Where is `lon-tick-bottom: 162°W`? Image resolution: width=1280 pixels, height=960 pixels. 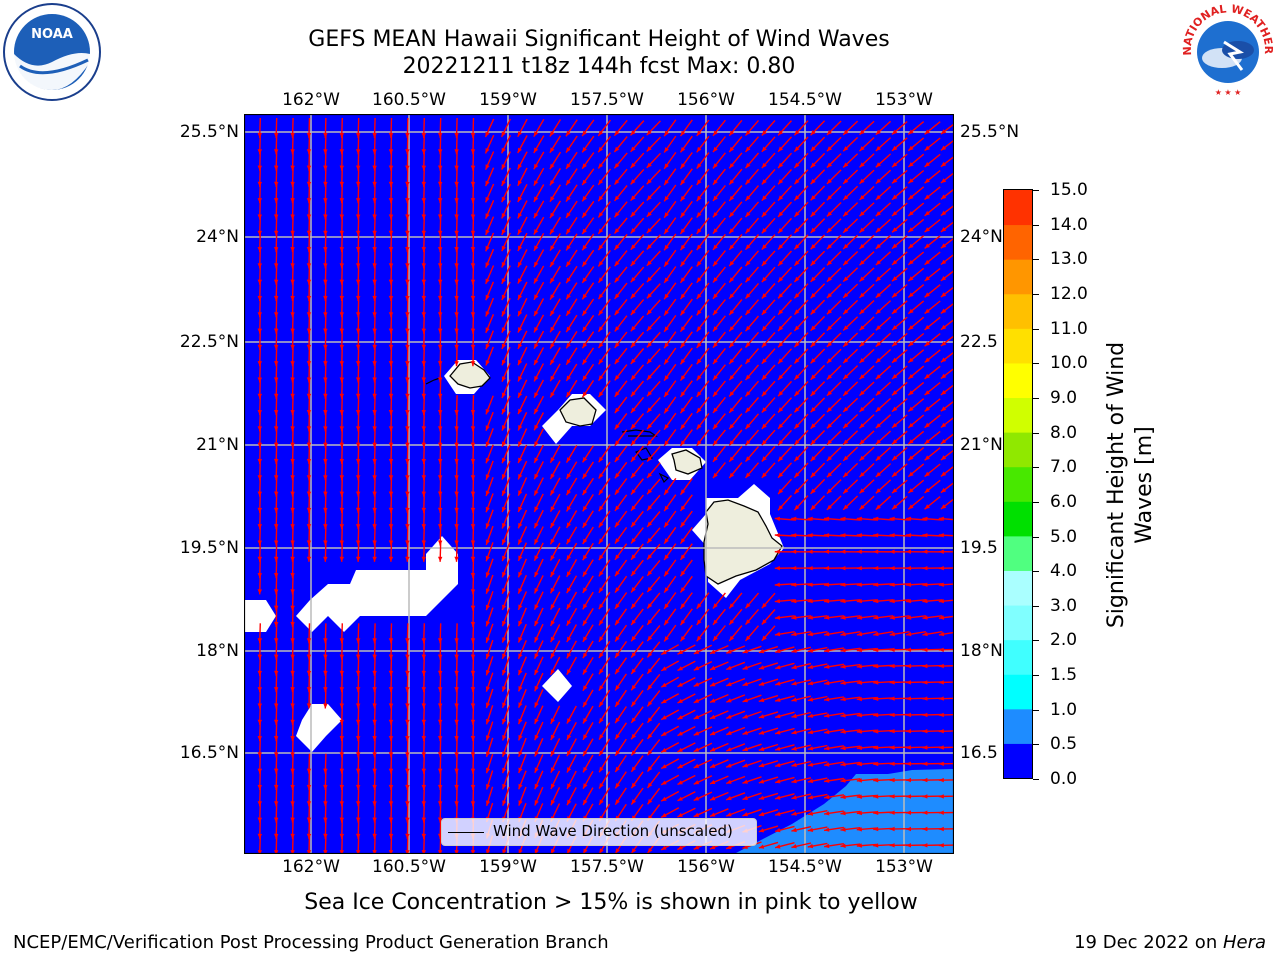
lon-tick-bottom: 162°W is located at coordinates (311, 867).